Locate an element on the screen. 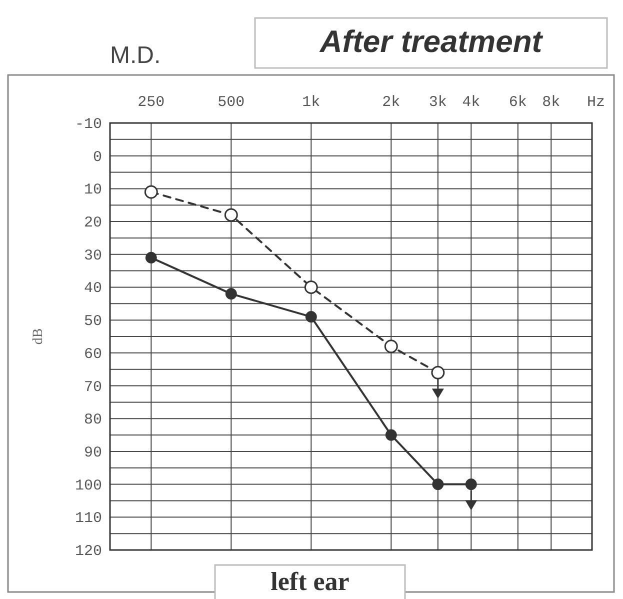 The image size is (623, 599). x-tick-label: 1k is located at coordinates (311, 102).